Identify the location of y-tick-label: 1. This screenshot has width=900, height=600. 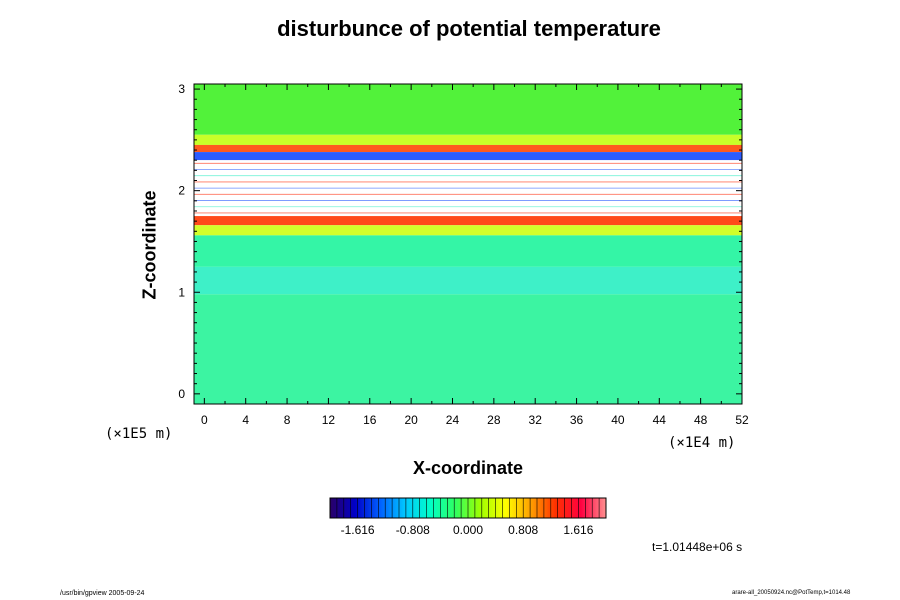
(181, 292).